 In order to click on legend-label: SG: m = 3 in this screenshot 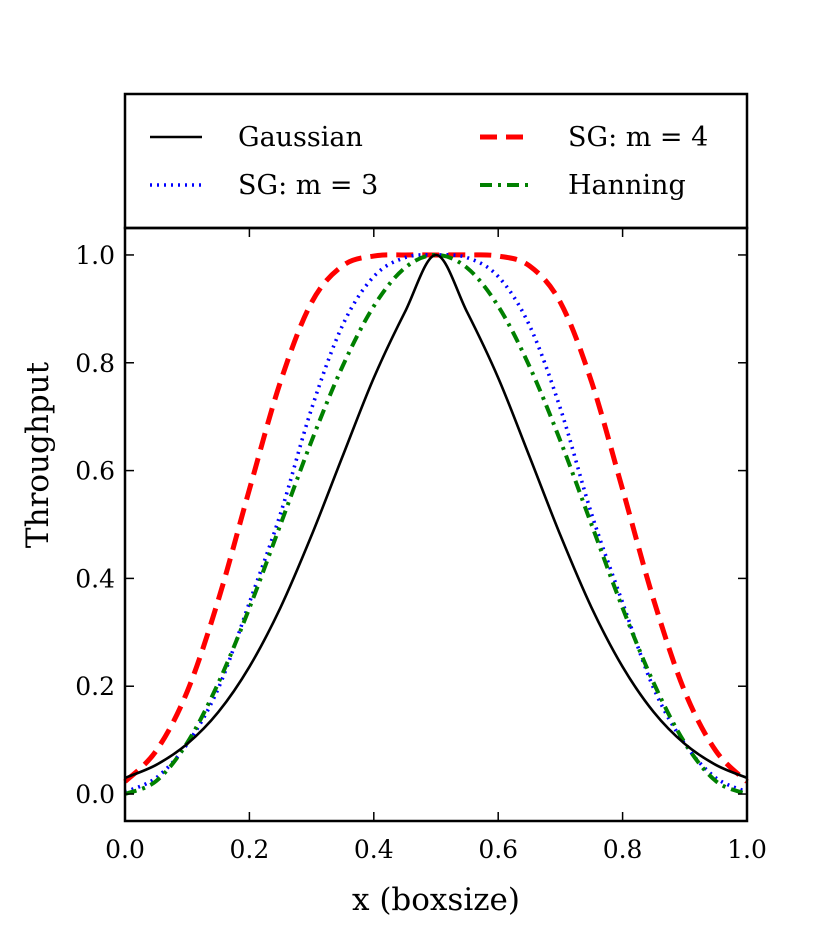, I will do `click(308, 185)`.